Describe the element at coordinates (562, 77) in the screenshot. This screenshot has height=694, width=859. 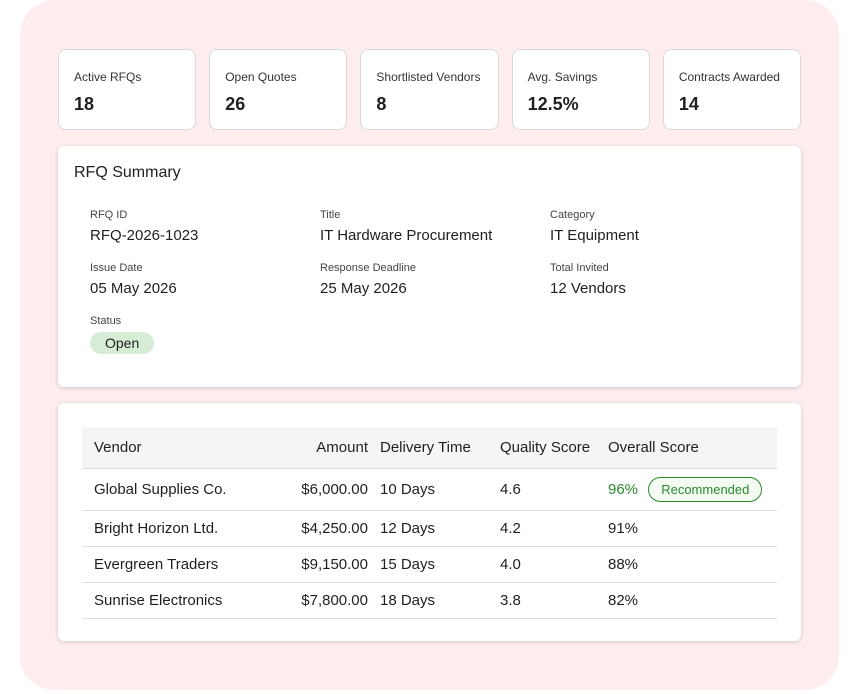
I see `kpi-label: Avg. Savings` at that location.